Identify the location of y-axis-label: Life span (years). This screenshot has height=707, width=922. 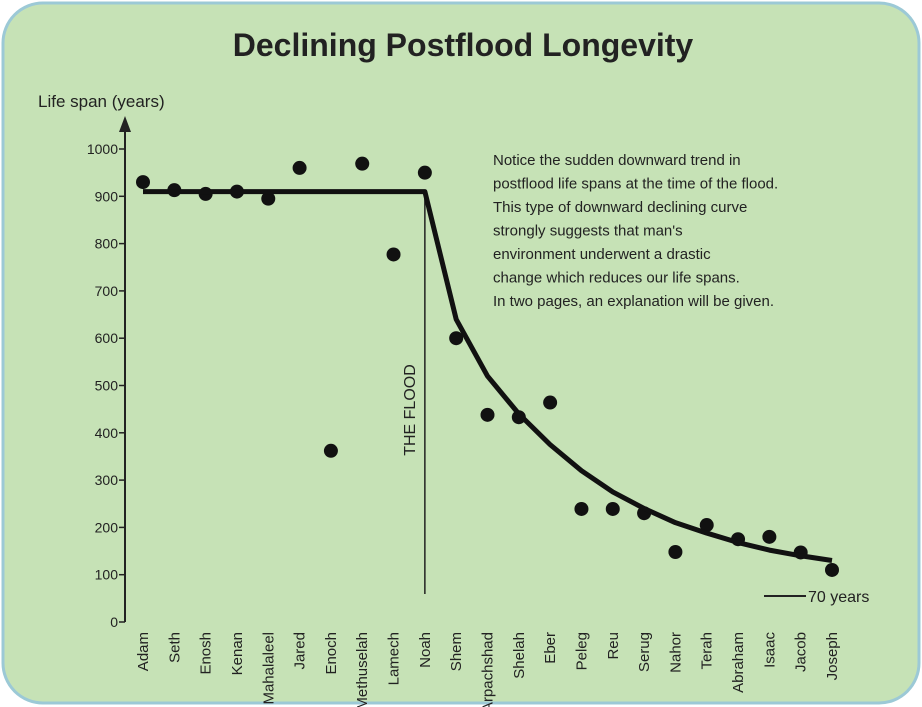
(101, 101).